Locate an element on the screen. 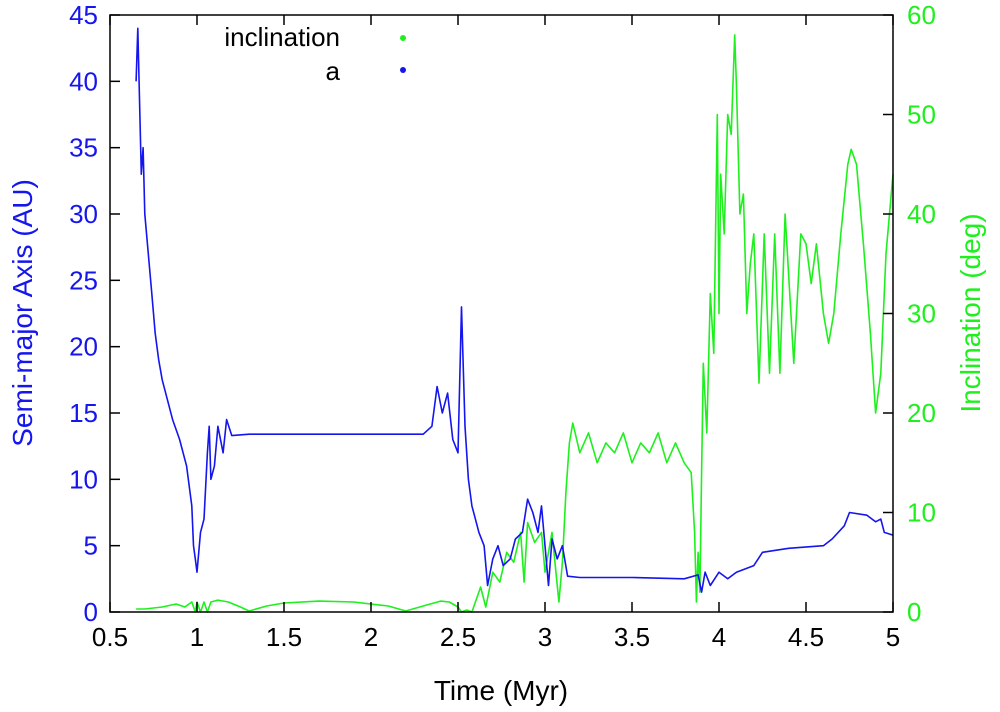 Image resolution: width=1000 pixels, height=712 pixels. x-axis-title: Time (Myr) is located at coordinates (501, 690).